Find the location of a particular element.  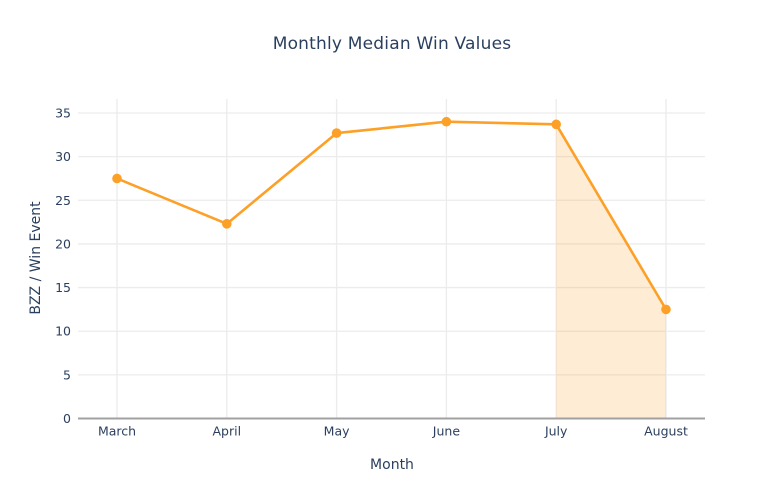

y-tick-label: 25 is located at coordinates (63, 200).